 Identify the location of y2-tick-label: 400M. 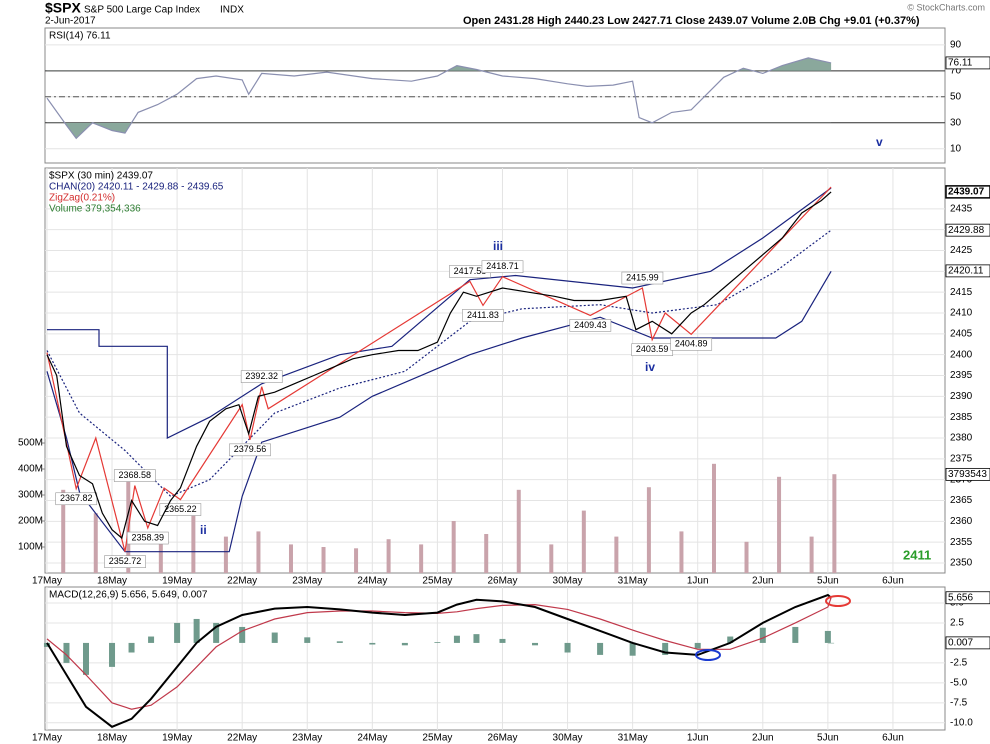
(30, 469).